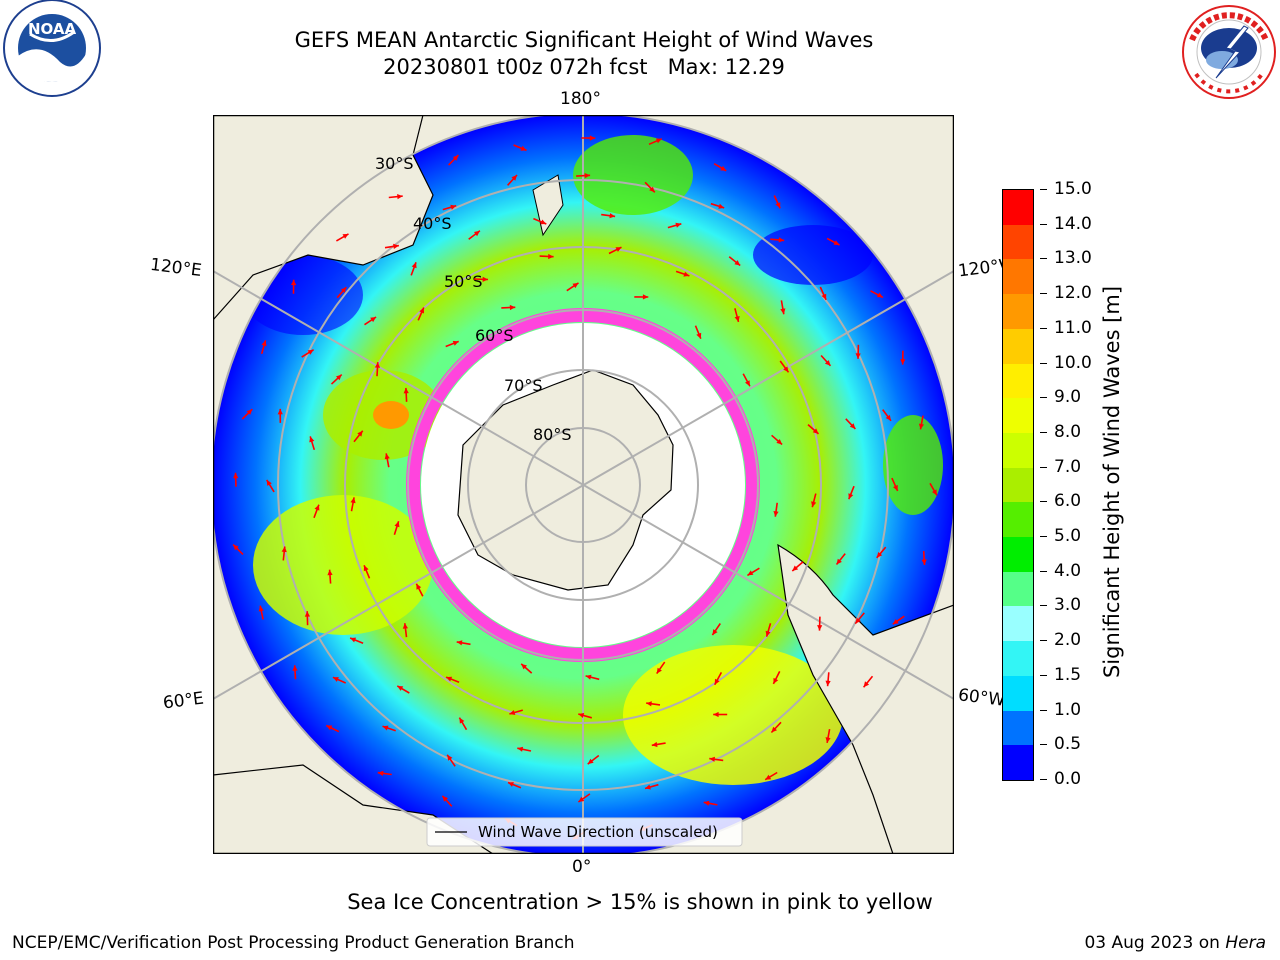 The image size is (1280, 960). Describe the element at coordinates (323, 218) in the screenshot. I see `australia` at that location.